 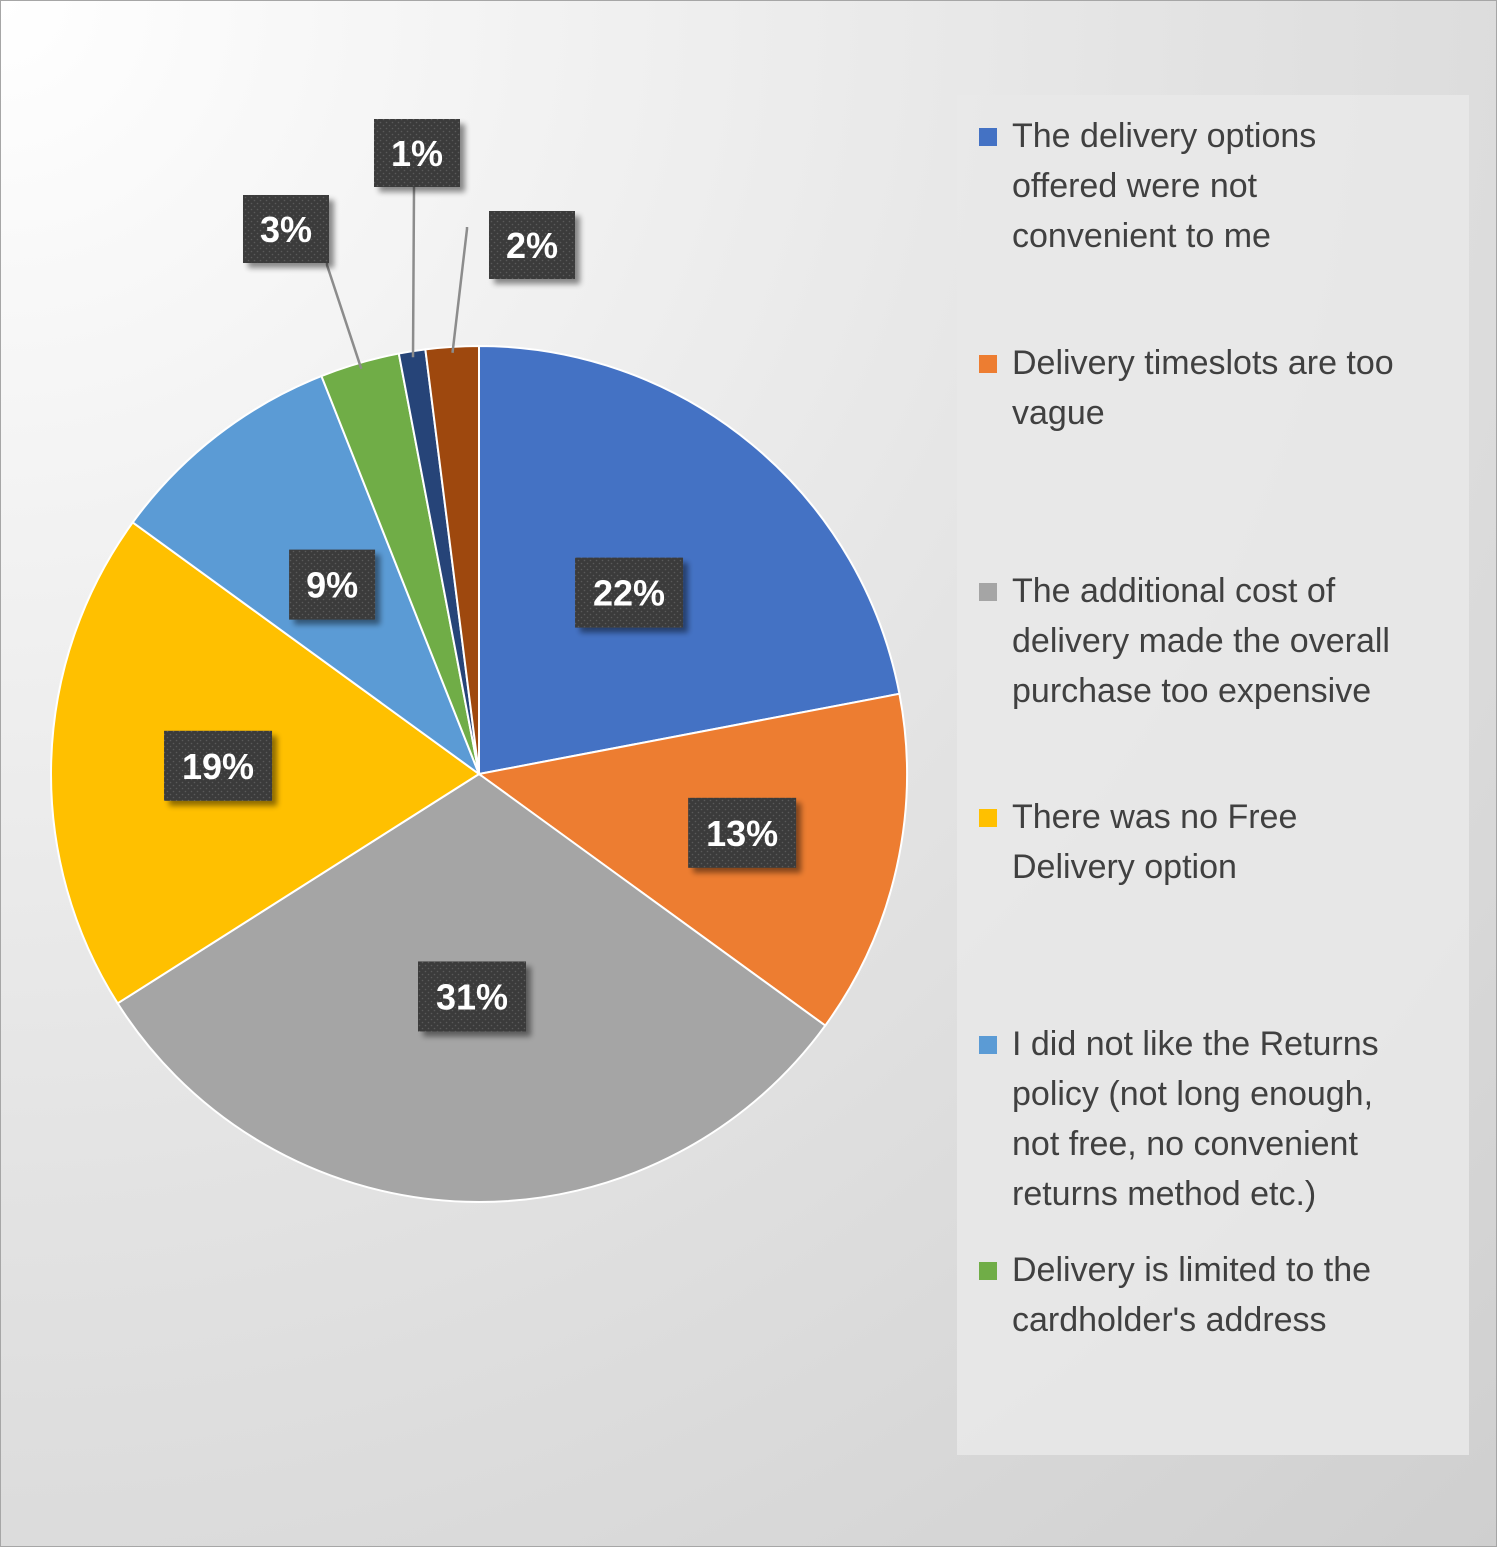 I want to click on data-label-text: 19%, so click(x=218, y=766).